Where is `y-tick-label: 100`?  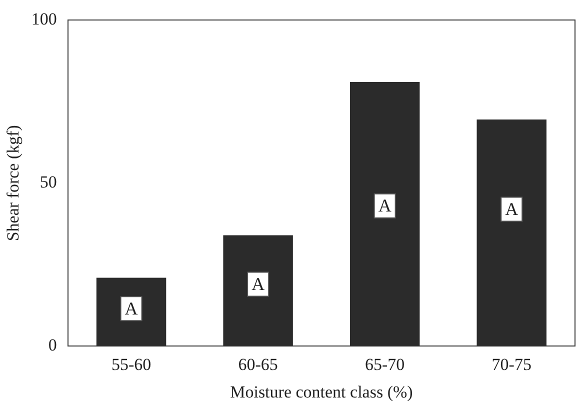
y-tick-label: 100 is located at coordinates (44, 18).